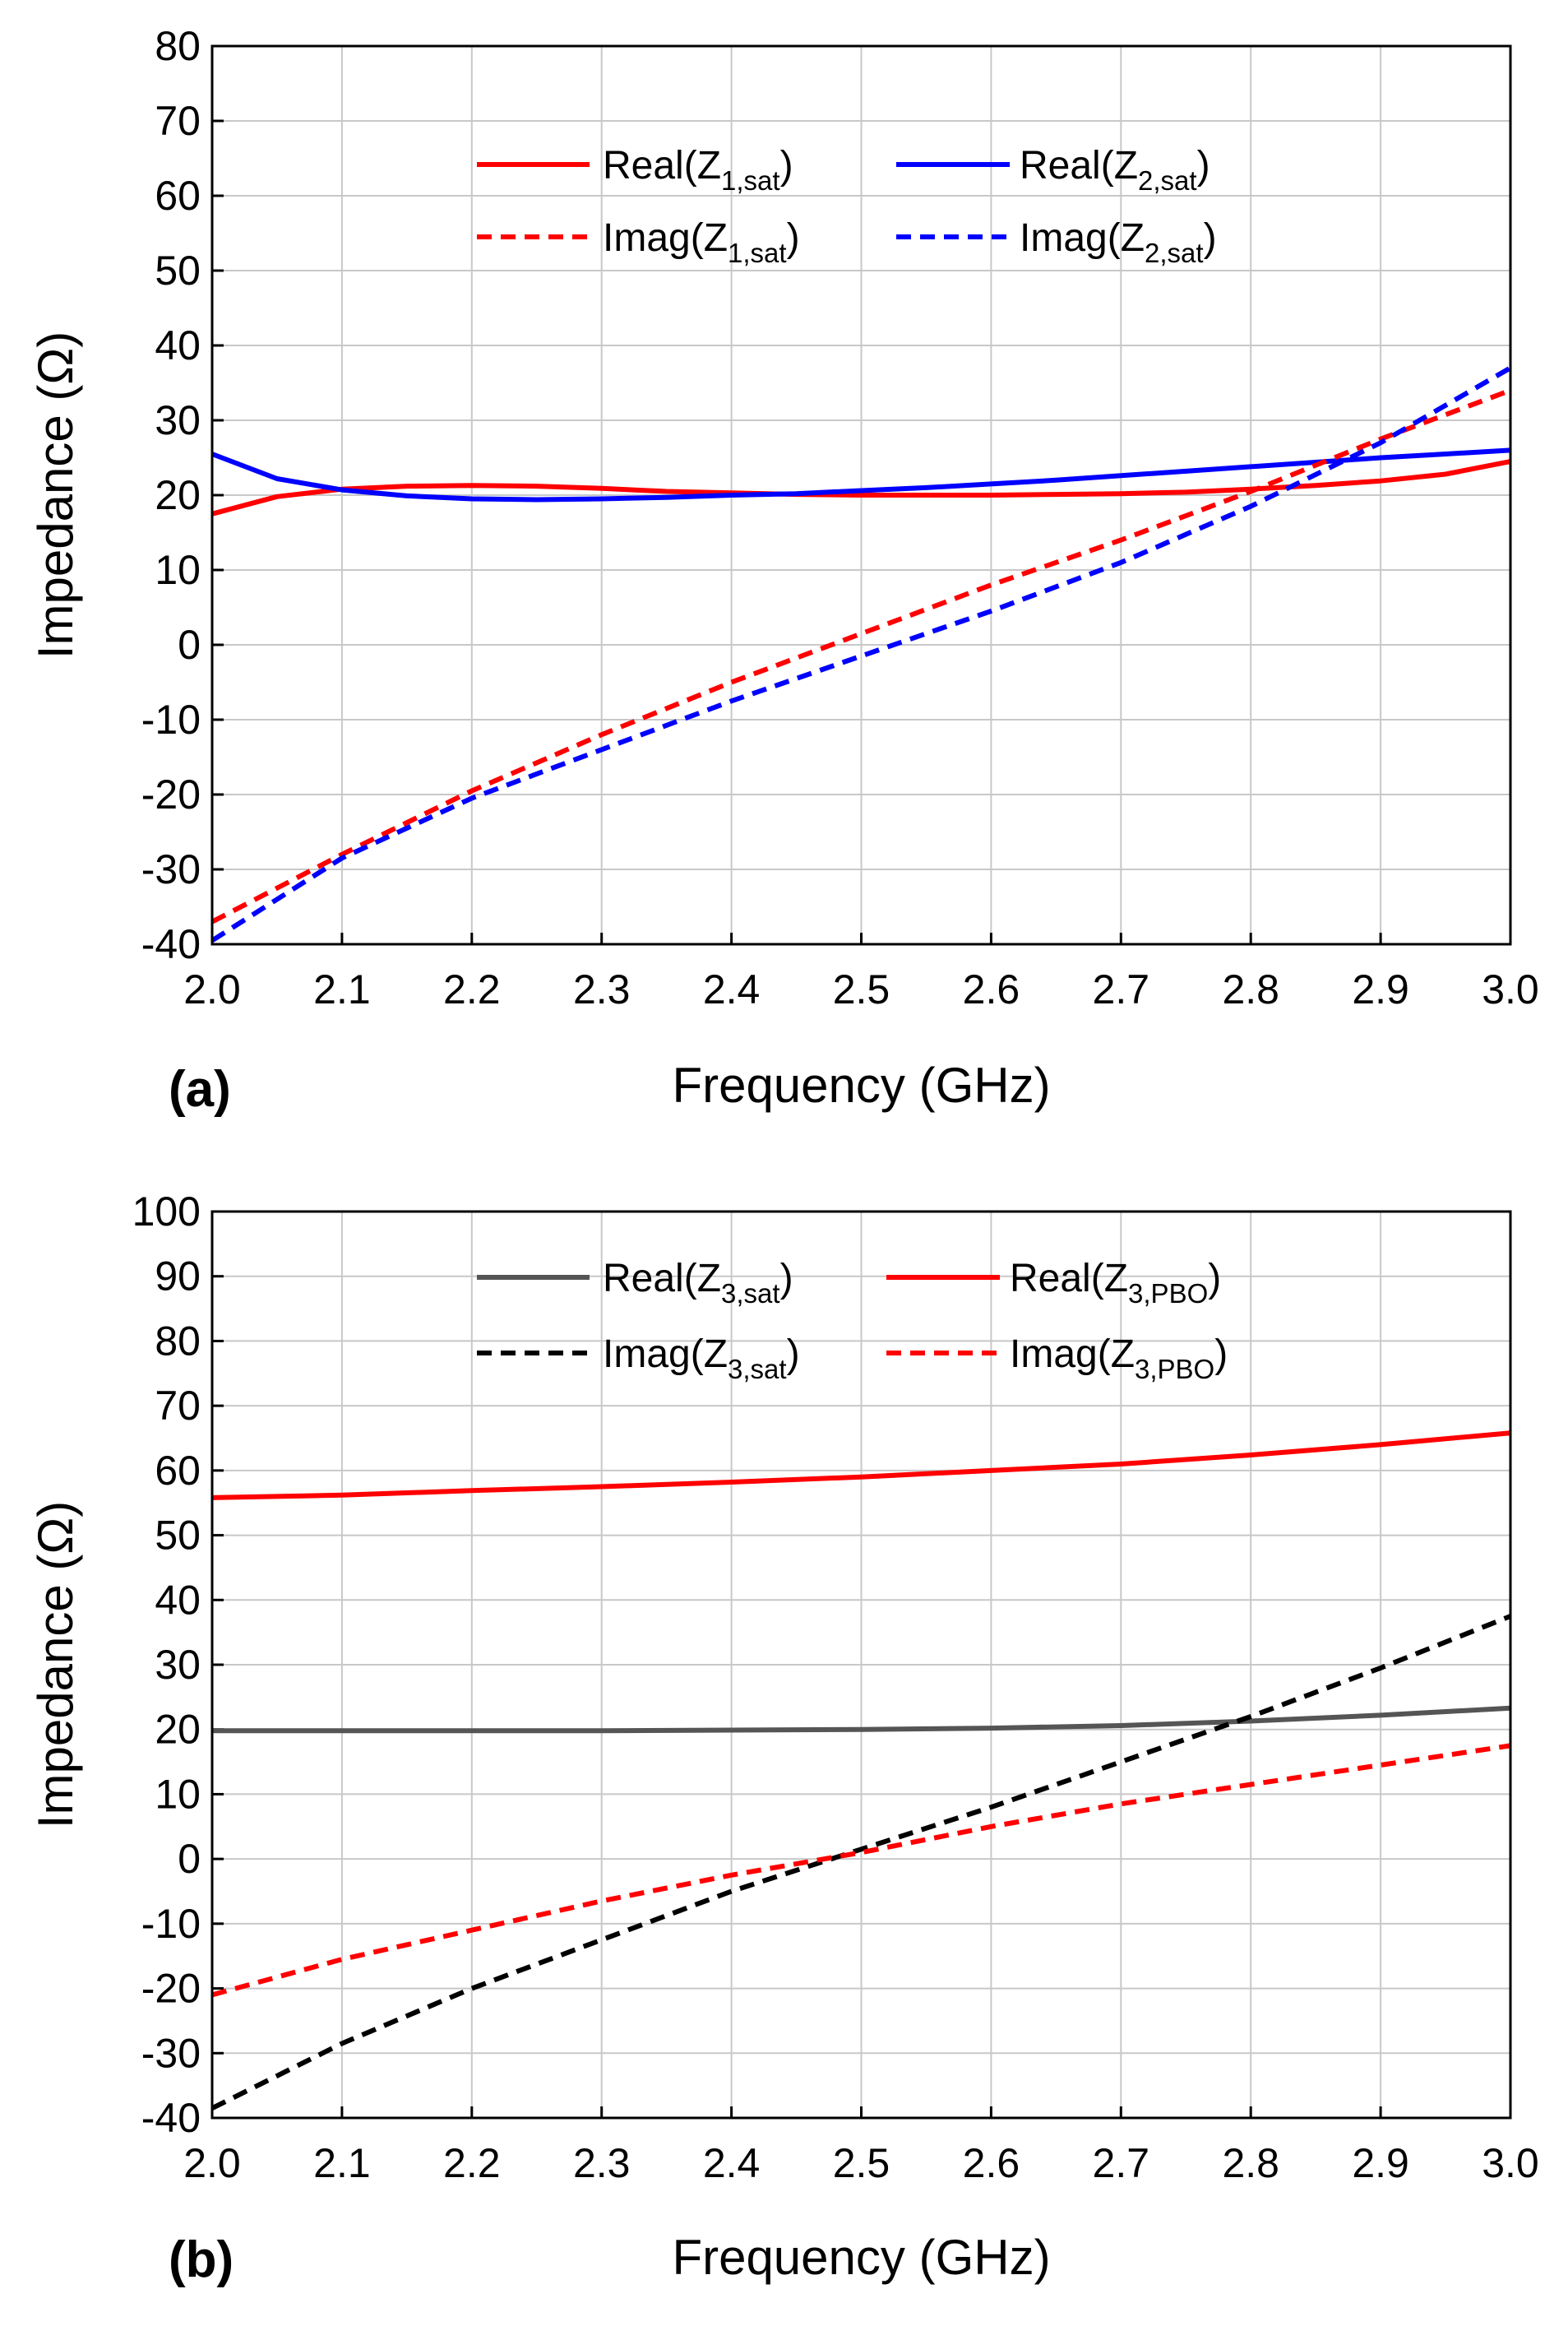 This screenshot has width=1568, height=2326. What do you see at coordinates (860, 475) in the screenshot?
I see `series-line-real-z2-sat-` at bounding box center [860, 475].